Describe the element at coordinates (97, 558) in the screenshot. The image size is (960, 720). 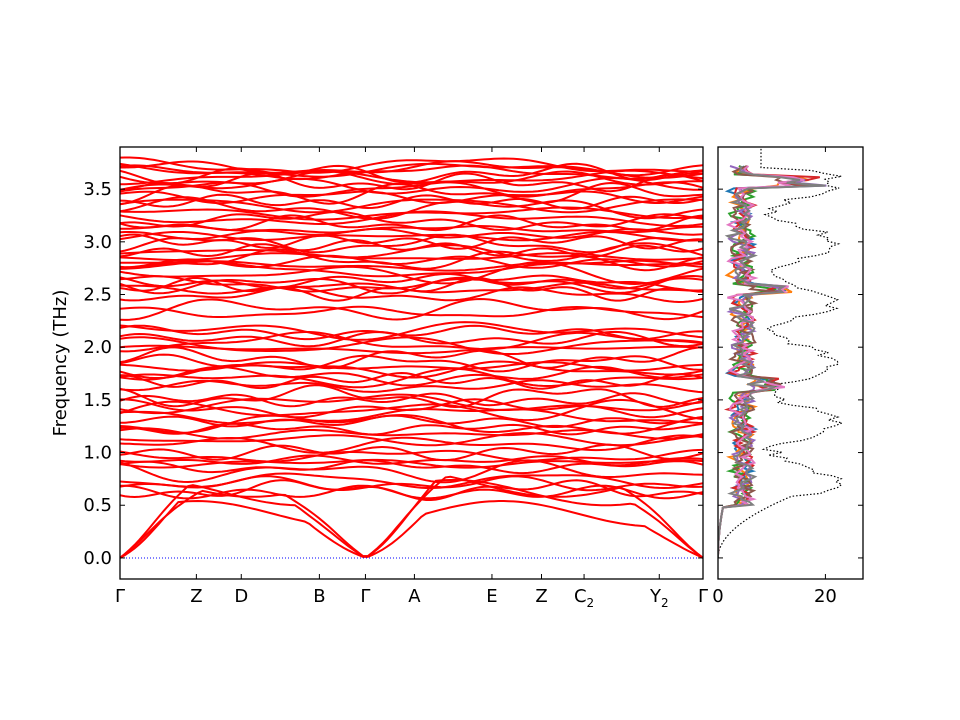
I see `y-tick-label: 0.0` at that location.